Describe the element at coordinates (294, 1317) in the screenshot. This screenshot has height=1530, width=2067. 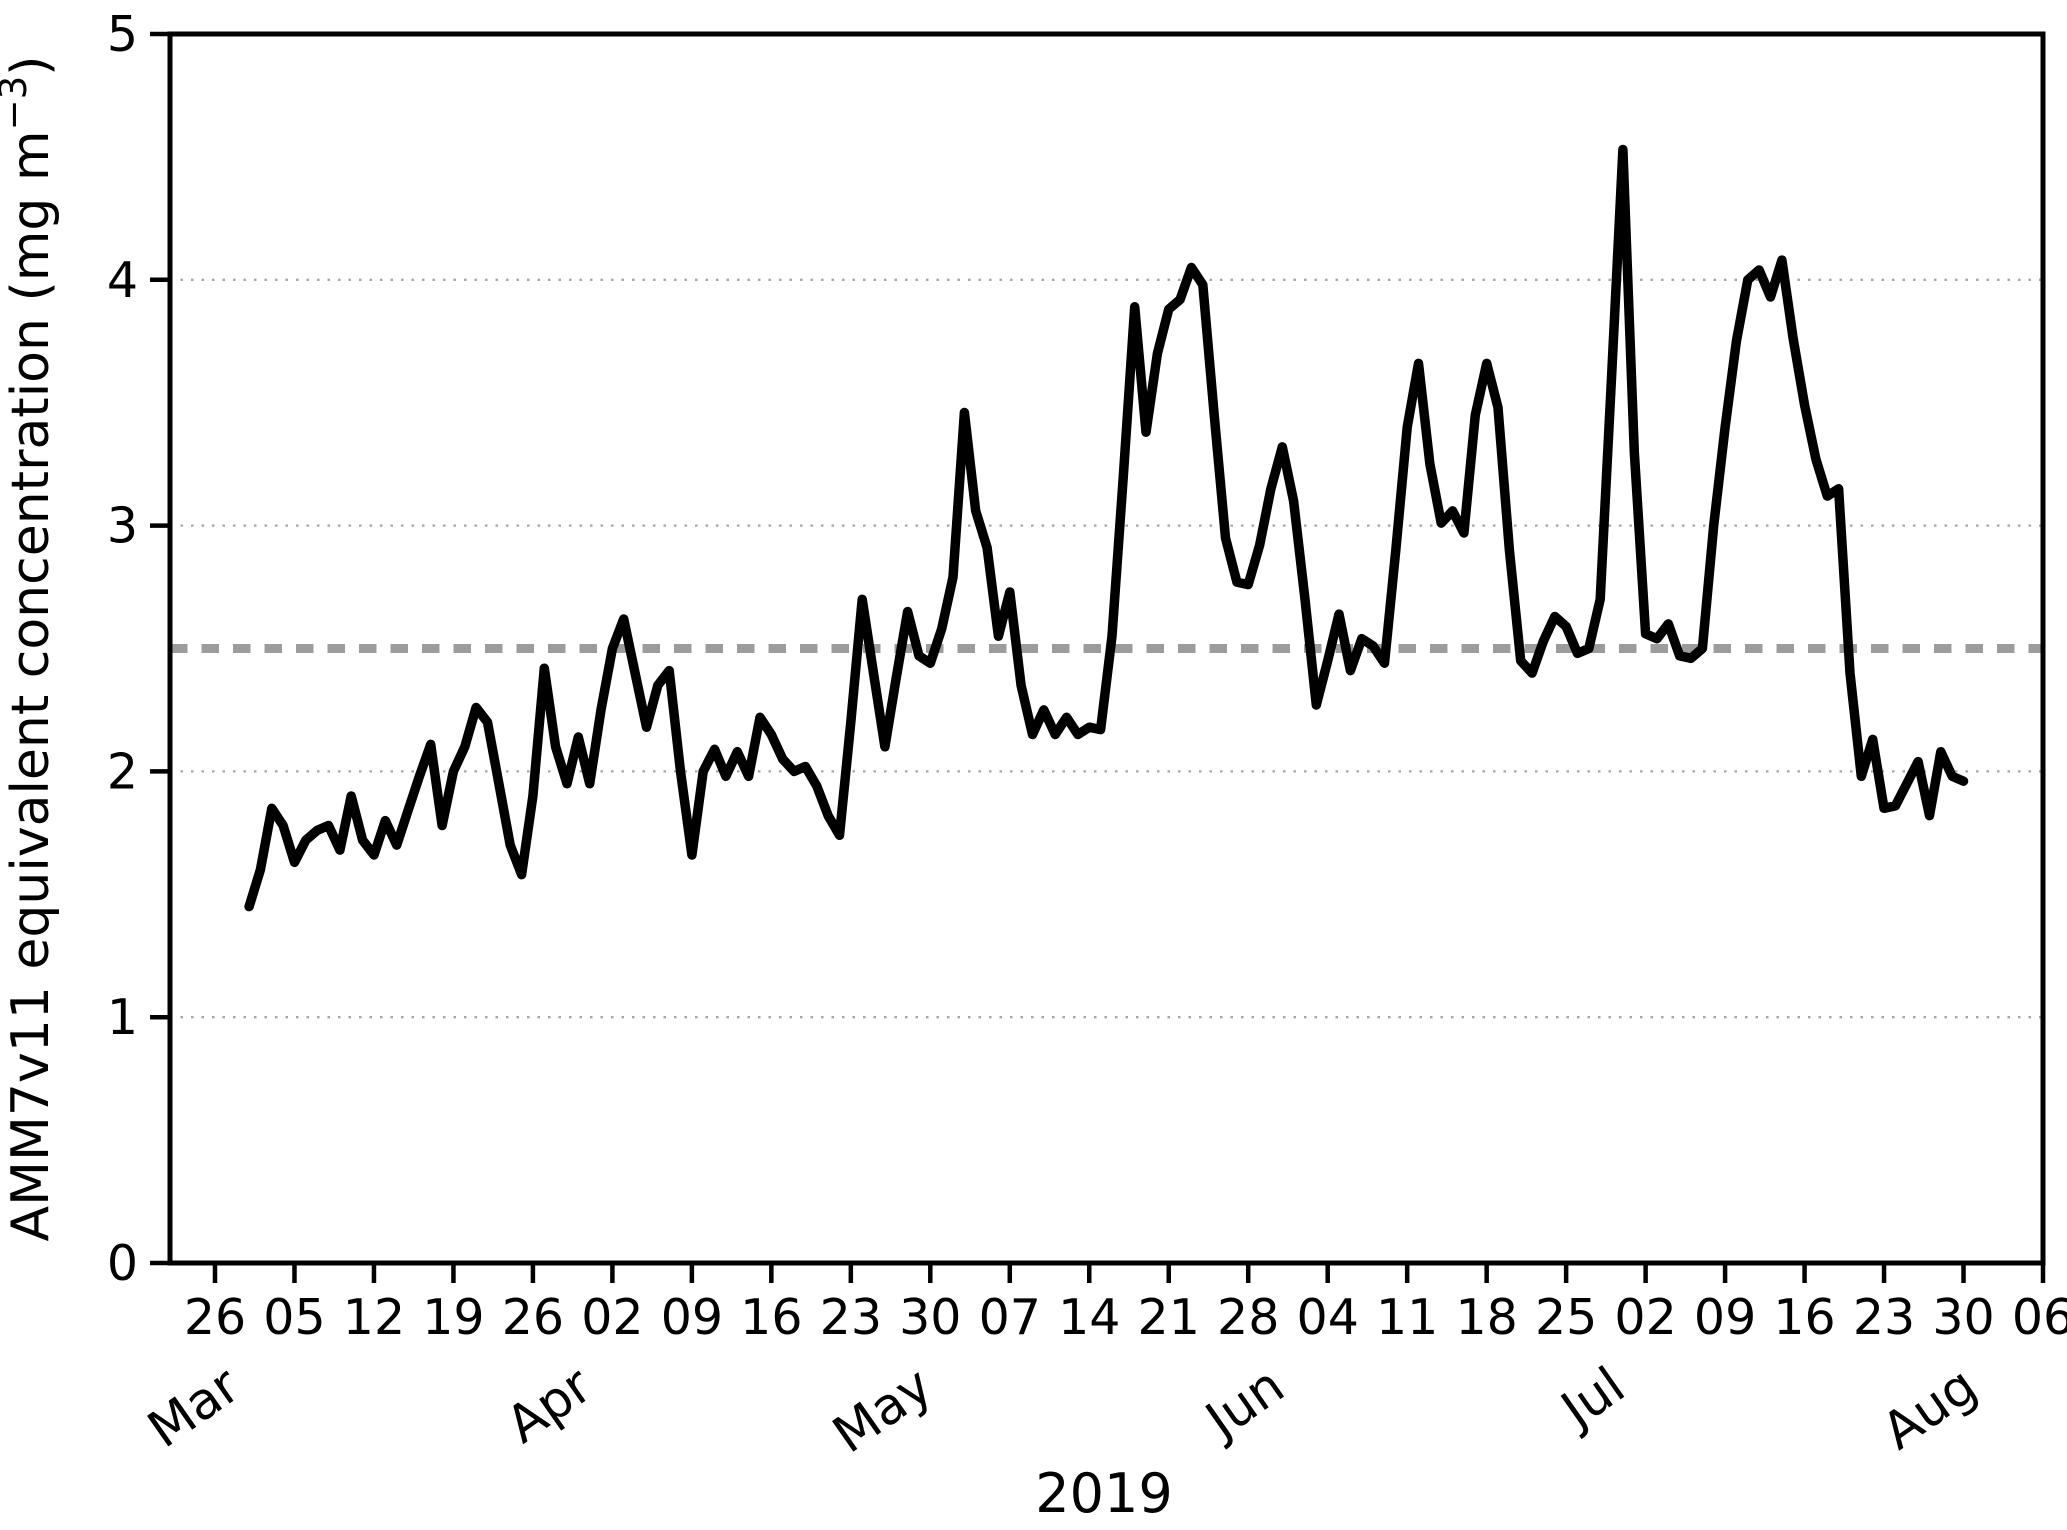
I see `x-tick-label: 05` at that location.